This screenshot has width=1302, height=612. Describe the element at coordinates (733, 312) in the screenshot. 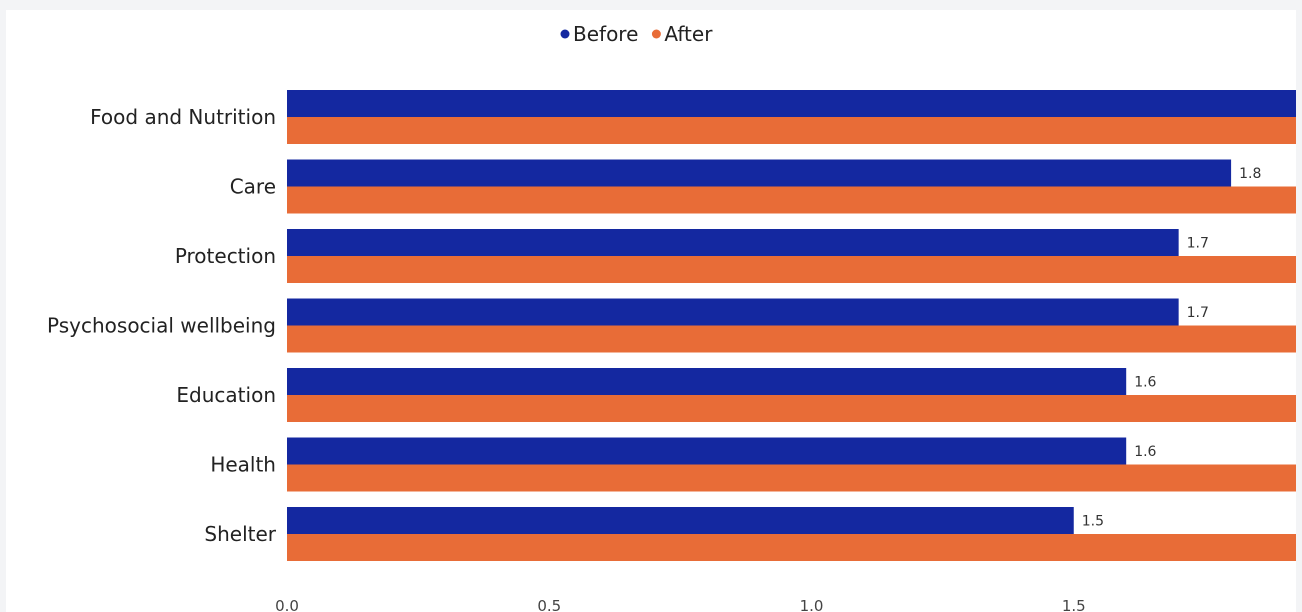

I see `bar-before-psychosocial-wellbeing` at that location.